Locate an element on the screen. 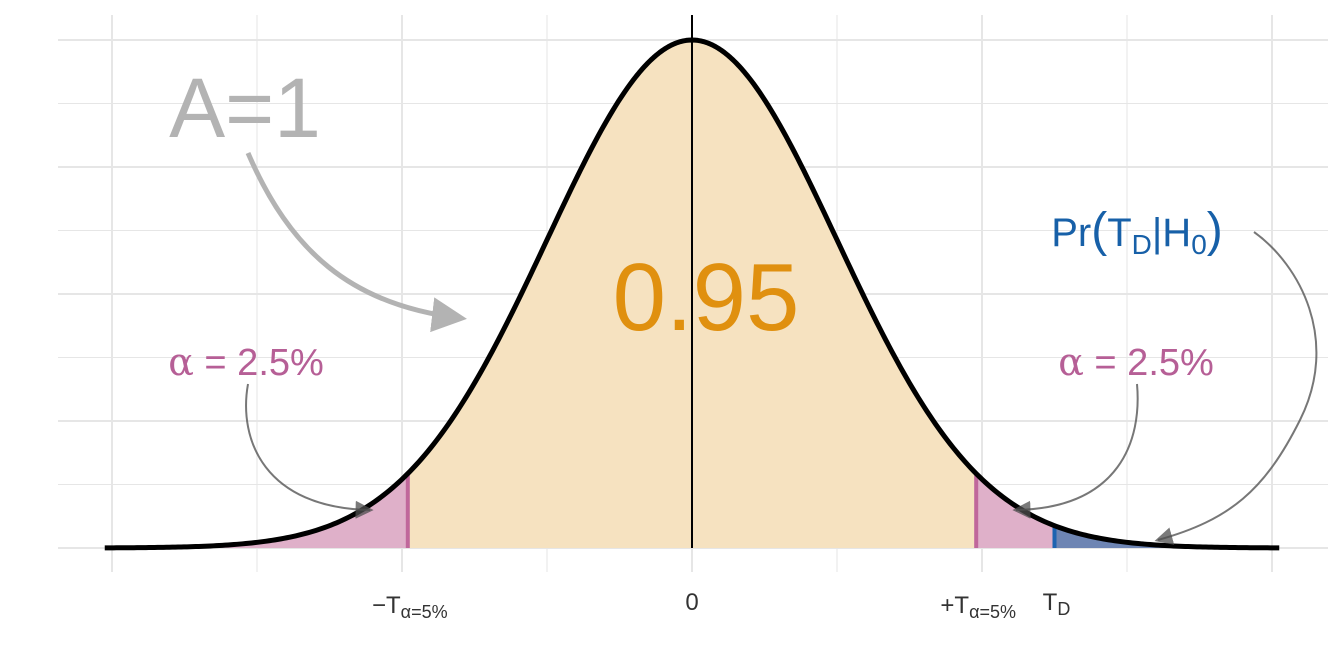 The height and width of the screenshot is (672, 1344). pvalue-open: ( is located at coordinates (1099, 230).